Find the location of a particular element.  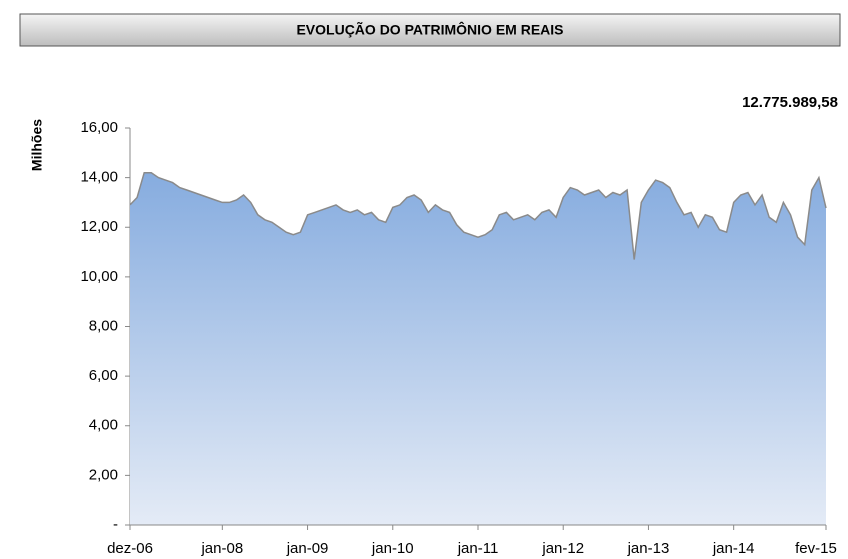

y-tick-label: 2,00 is located at coordinates (103, 474).